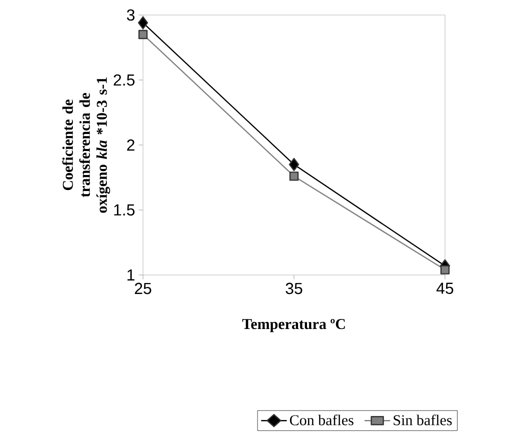 The image size is (514, 442). What do you see at coordinates (143, 288) in the screenshot?
I see `x-tick-label: 25` at bounding box center [143, 288].